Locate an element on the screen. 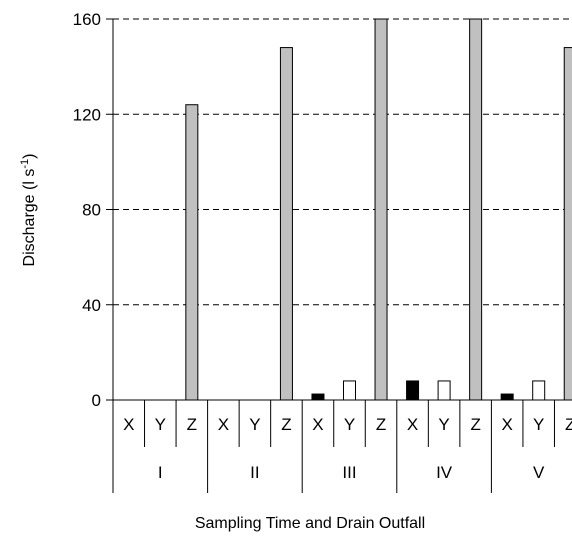 This screenshot has height=540, width=572. bar-III-X is located at coordinates (318, 397).